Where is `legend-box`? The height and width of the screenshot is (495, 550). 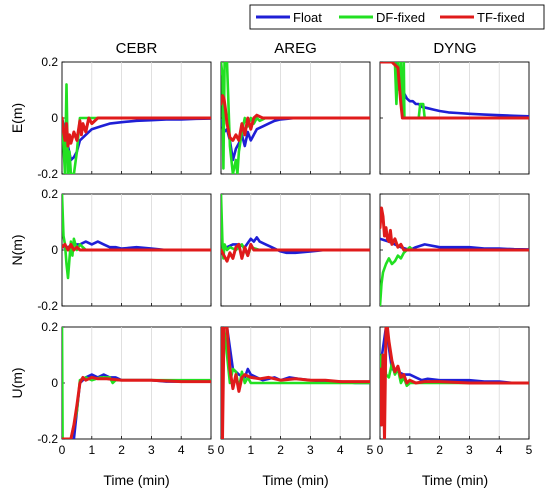 legend-box is located at coordinates (397, 17).